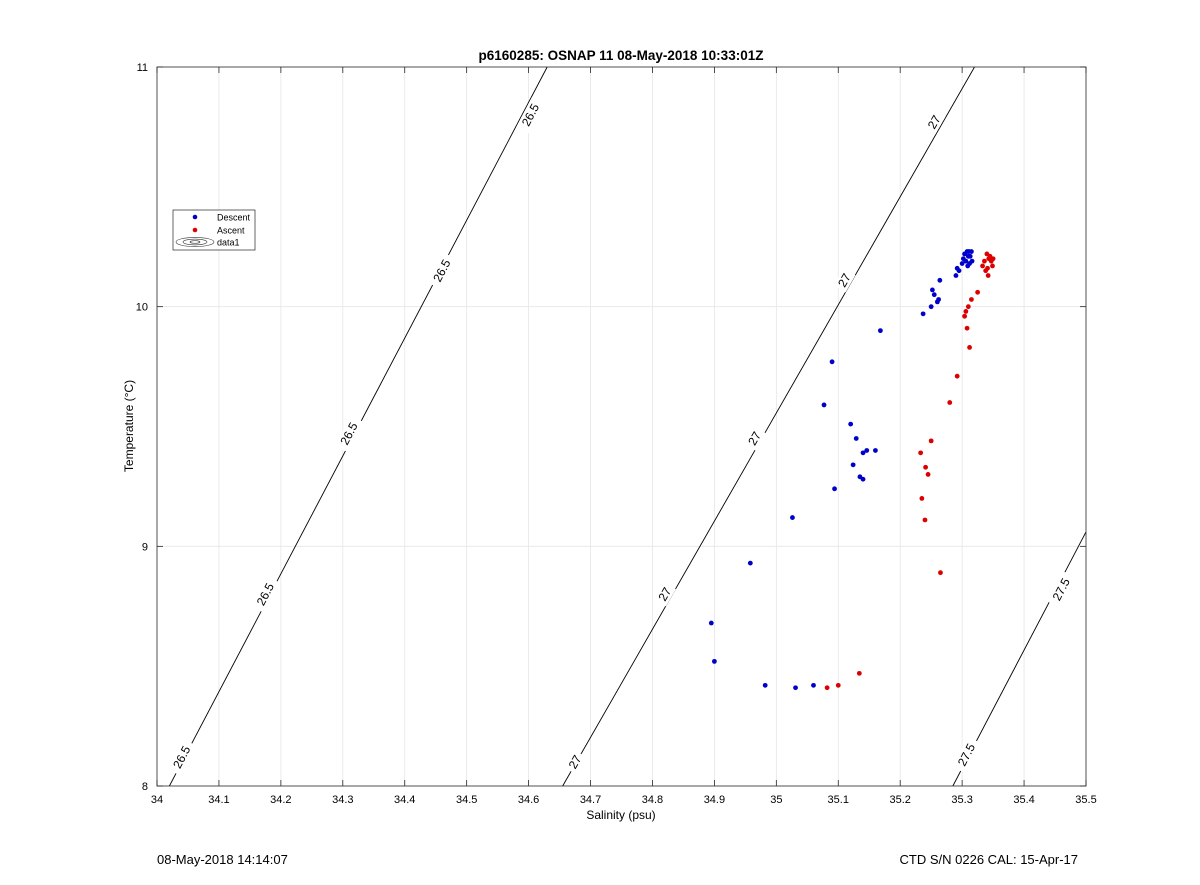 Image resolution: width=1200 pixels, height=885 pixels. What do you see at coordinates (142, 68) in the screenshot?
I see `y-tick-label: 11` at bounding box center [142, 68].